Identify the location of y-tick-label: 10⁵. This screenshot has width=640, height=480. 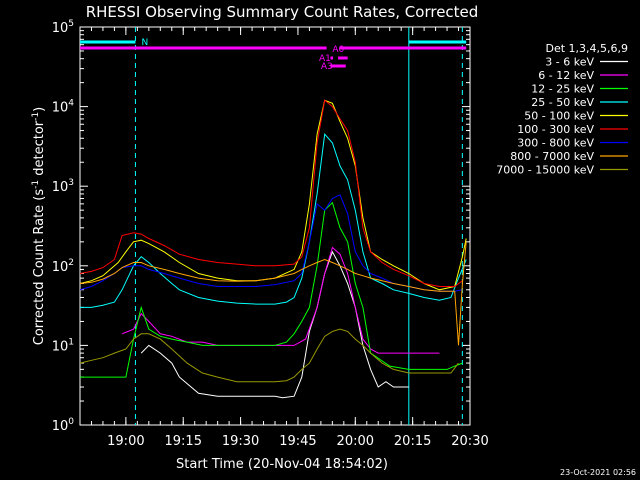
(63, 27).